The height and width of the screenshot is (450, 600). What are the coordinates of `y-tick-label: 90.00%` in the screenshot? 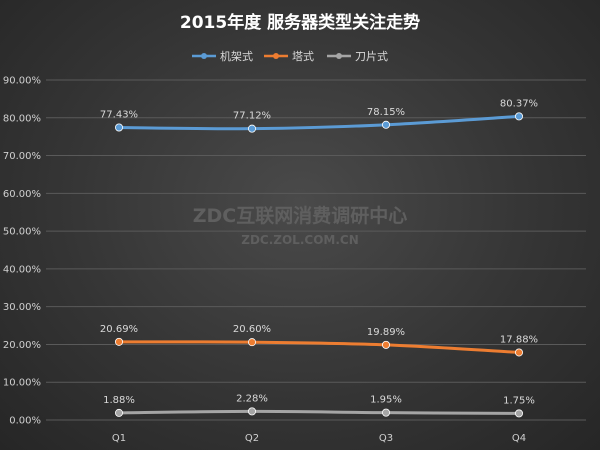 It's located at (22, 81).